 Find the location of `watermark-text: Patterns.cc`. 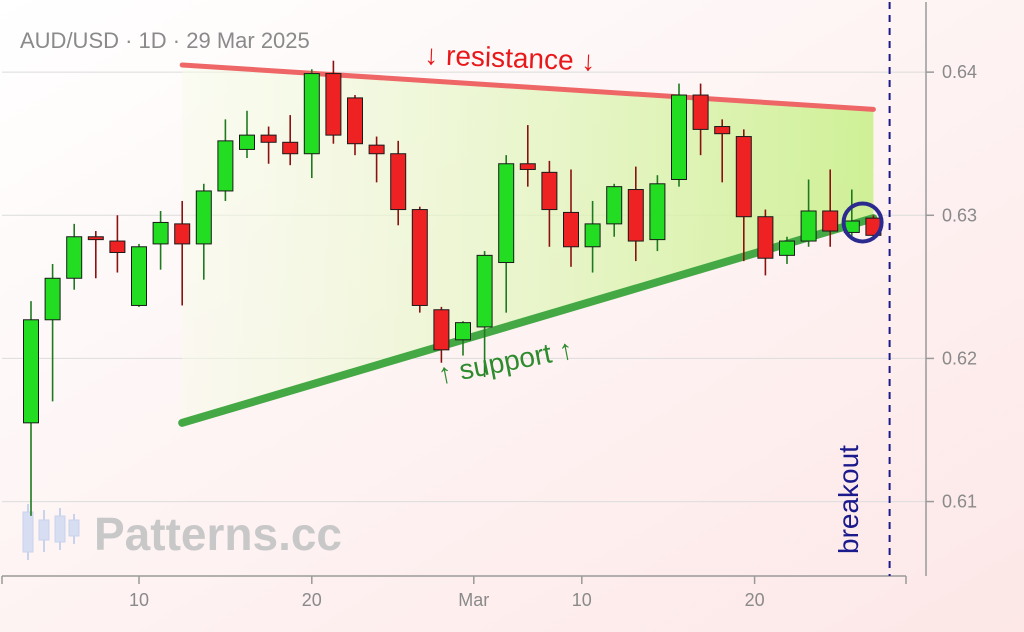

watermark-text: Patterns.cc is located at coordinates (218, 534).